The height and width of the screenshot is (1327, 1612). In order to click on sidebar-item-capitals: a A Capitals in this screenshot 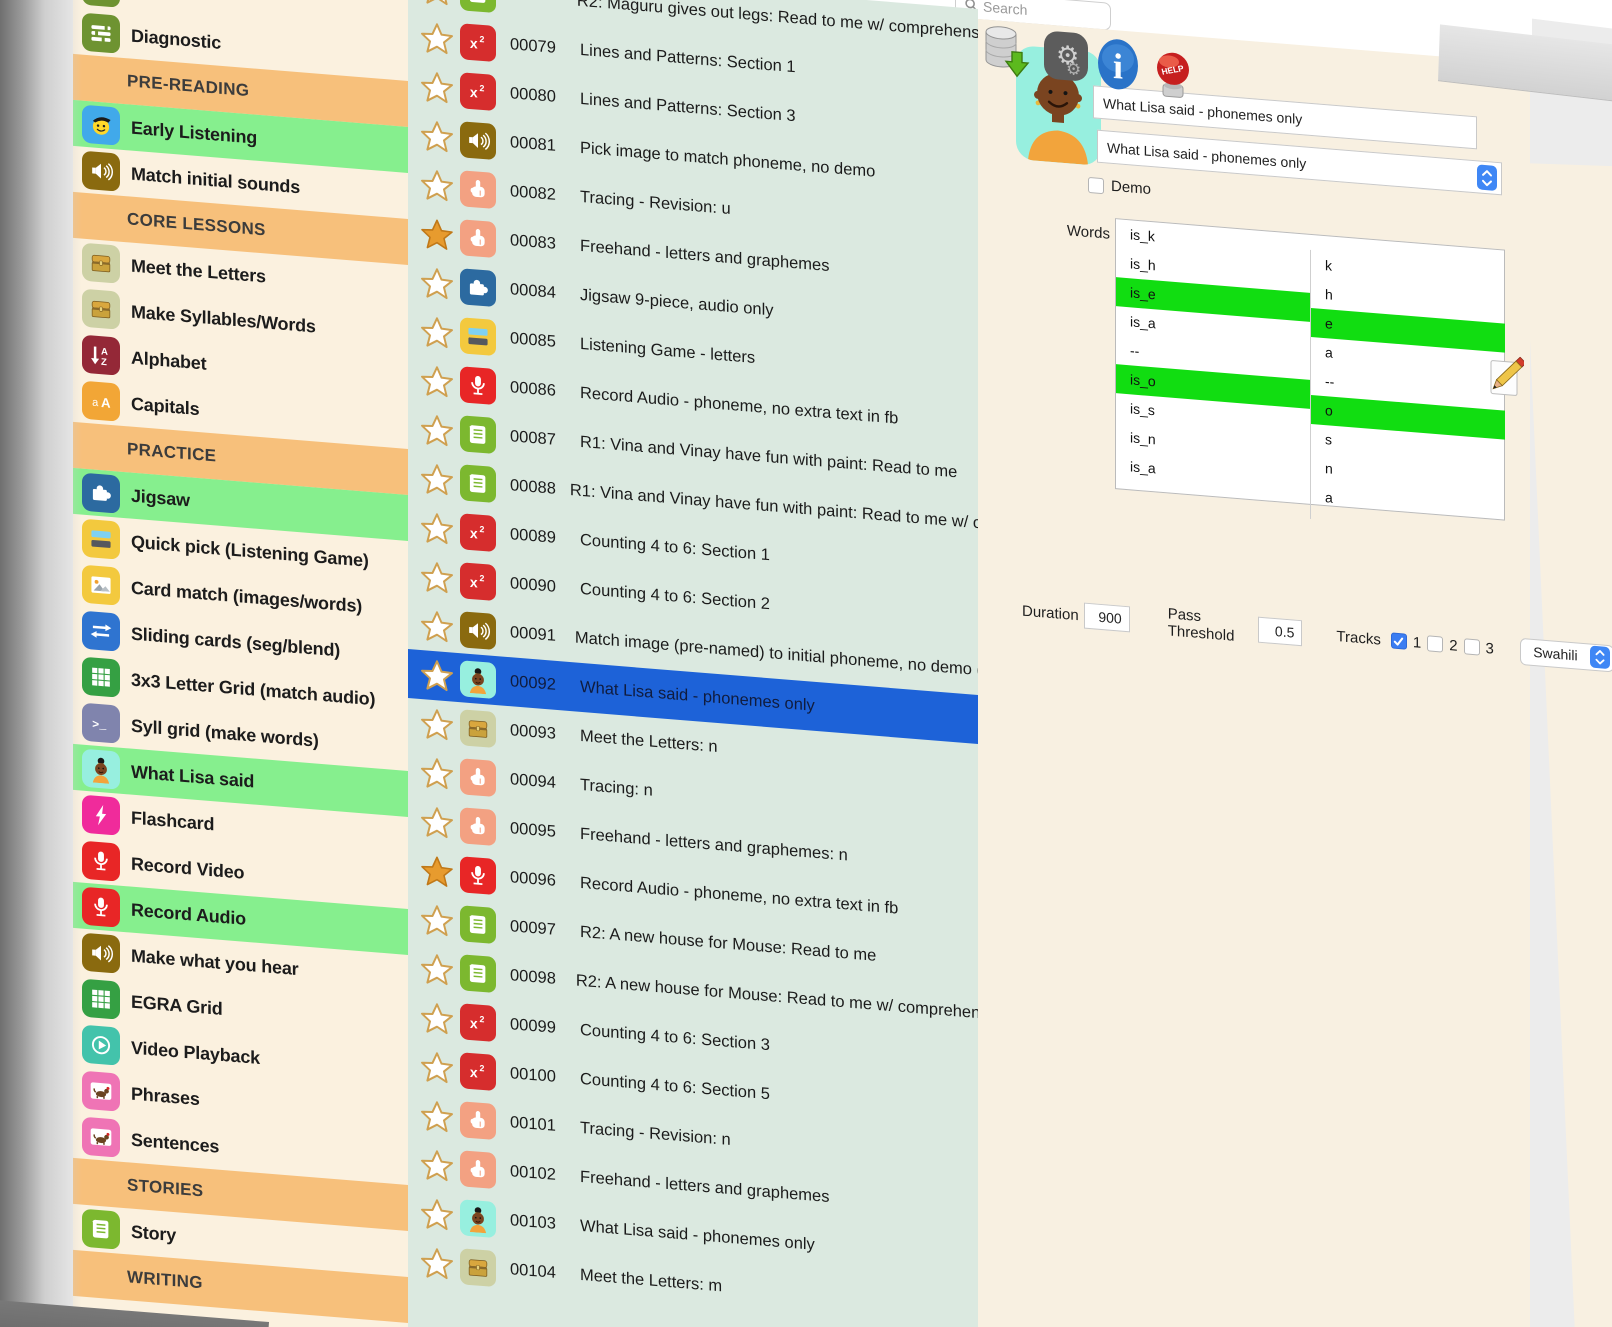, I will do `click(240, 412)`.